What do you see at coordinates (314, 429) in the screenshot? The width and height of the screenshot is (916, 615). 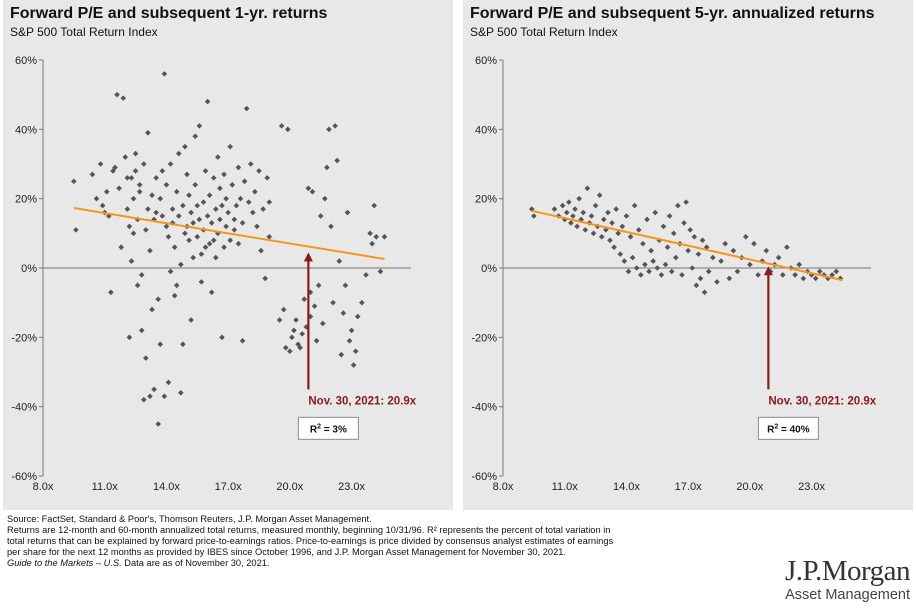 I see `r-squared-r: R` at bounding box center [314, 429].